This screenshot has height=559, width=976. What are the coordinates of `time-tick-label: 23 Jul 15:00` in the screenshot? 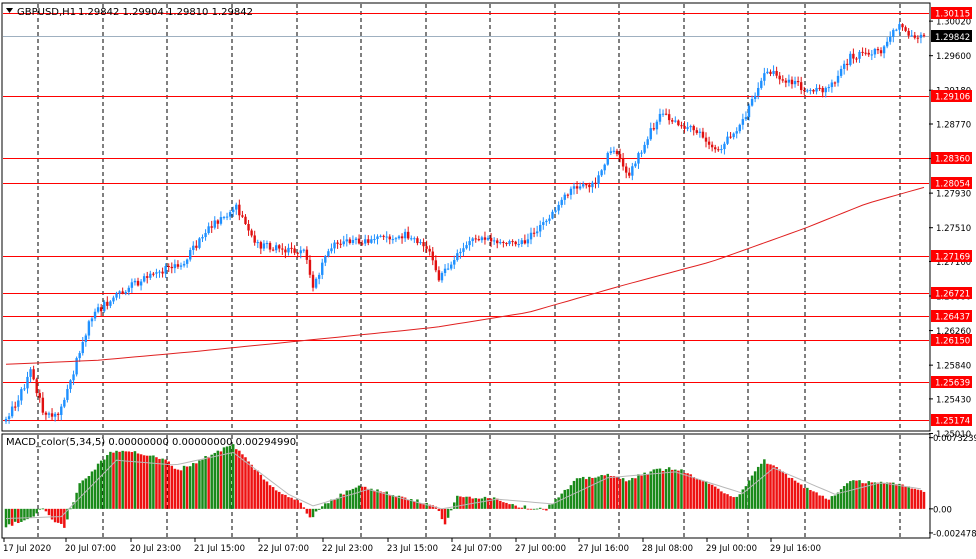 It's located at (412, 549).